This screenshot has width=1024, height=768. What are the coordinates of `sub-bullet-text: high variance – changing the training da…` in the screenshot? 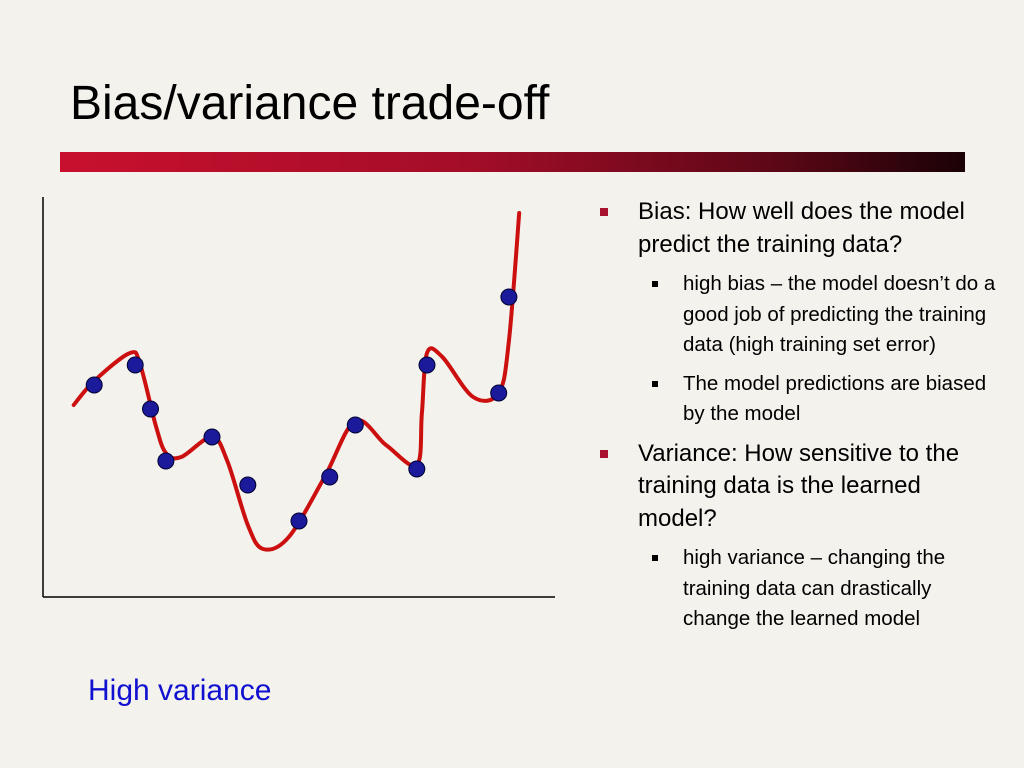 It's located at (814, 588).